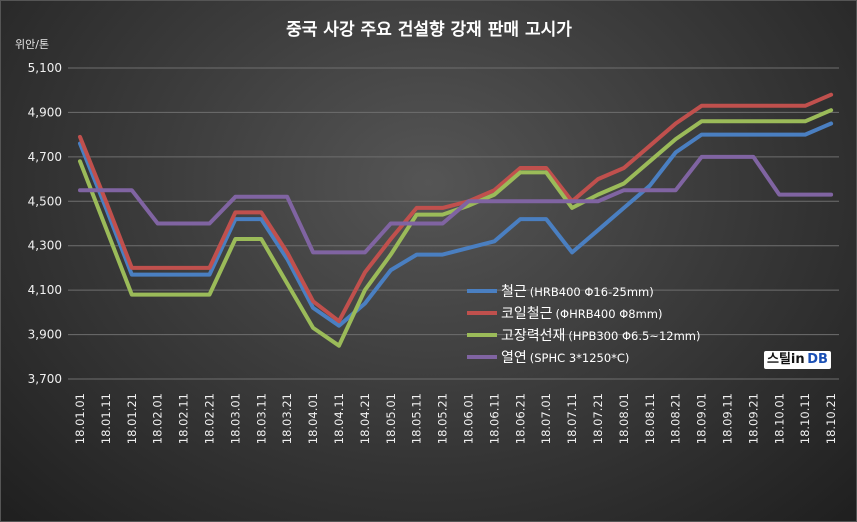 The image size is (857, 522). What do you see at coordinates (443, 418) in the screenshot?
I see `x-tick-label: 18.05.21` at bounding box center [443, 418].